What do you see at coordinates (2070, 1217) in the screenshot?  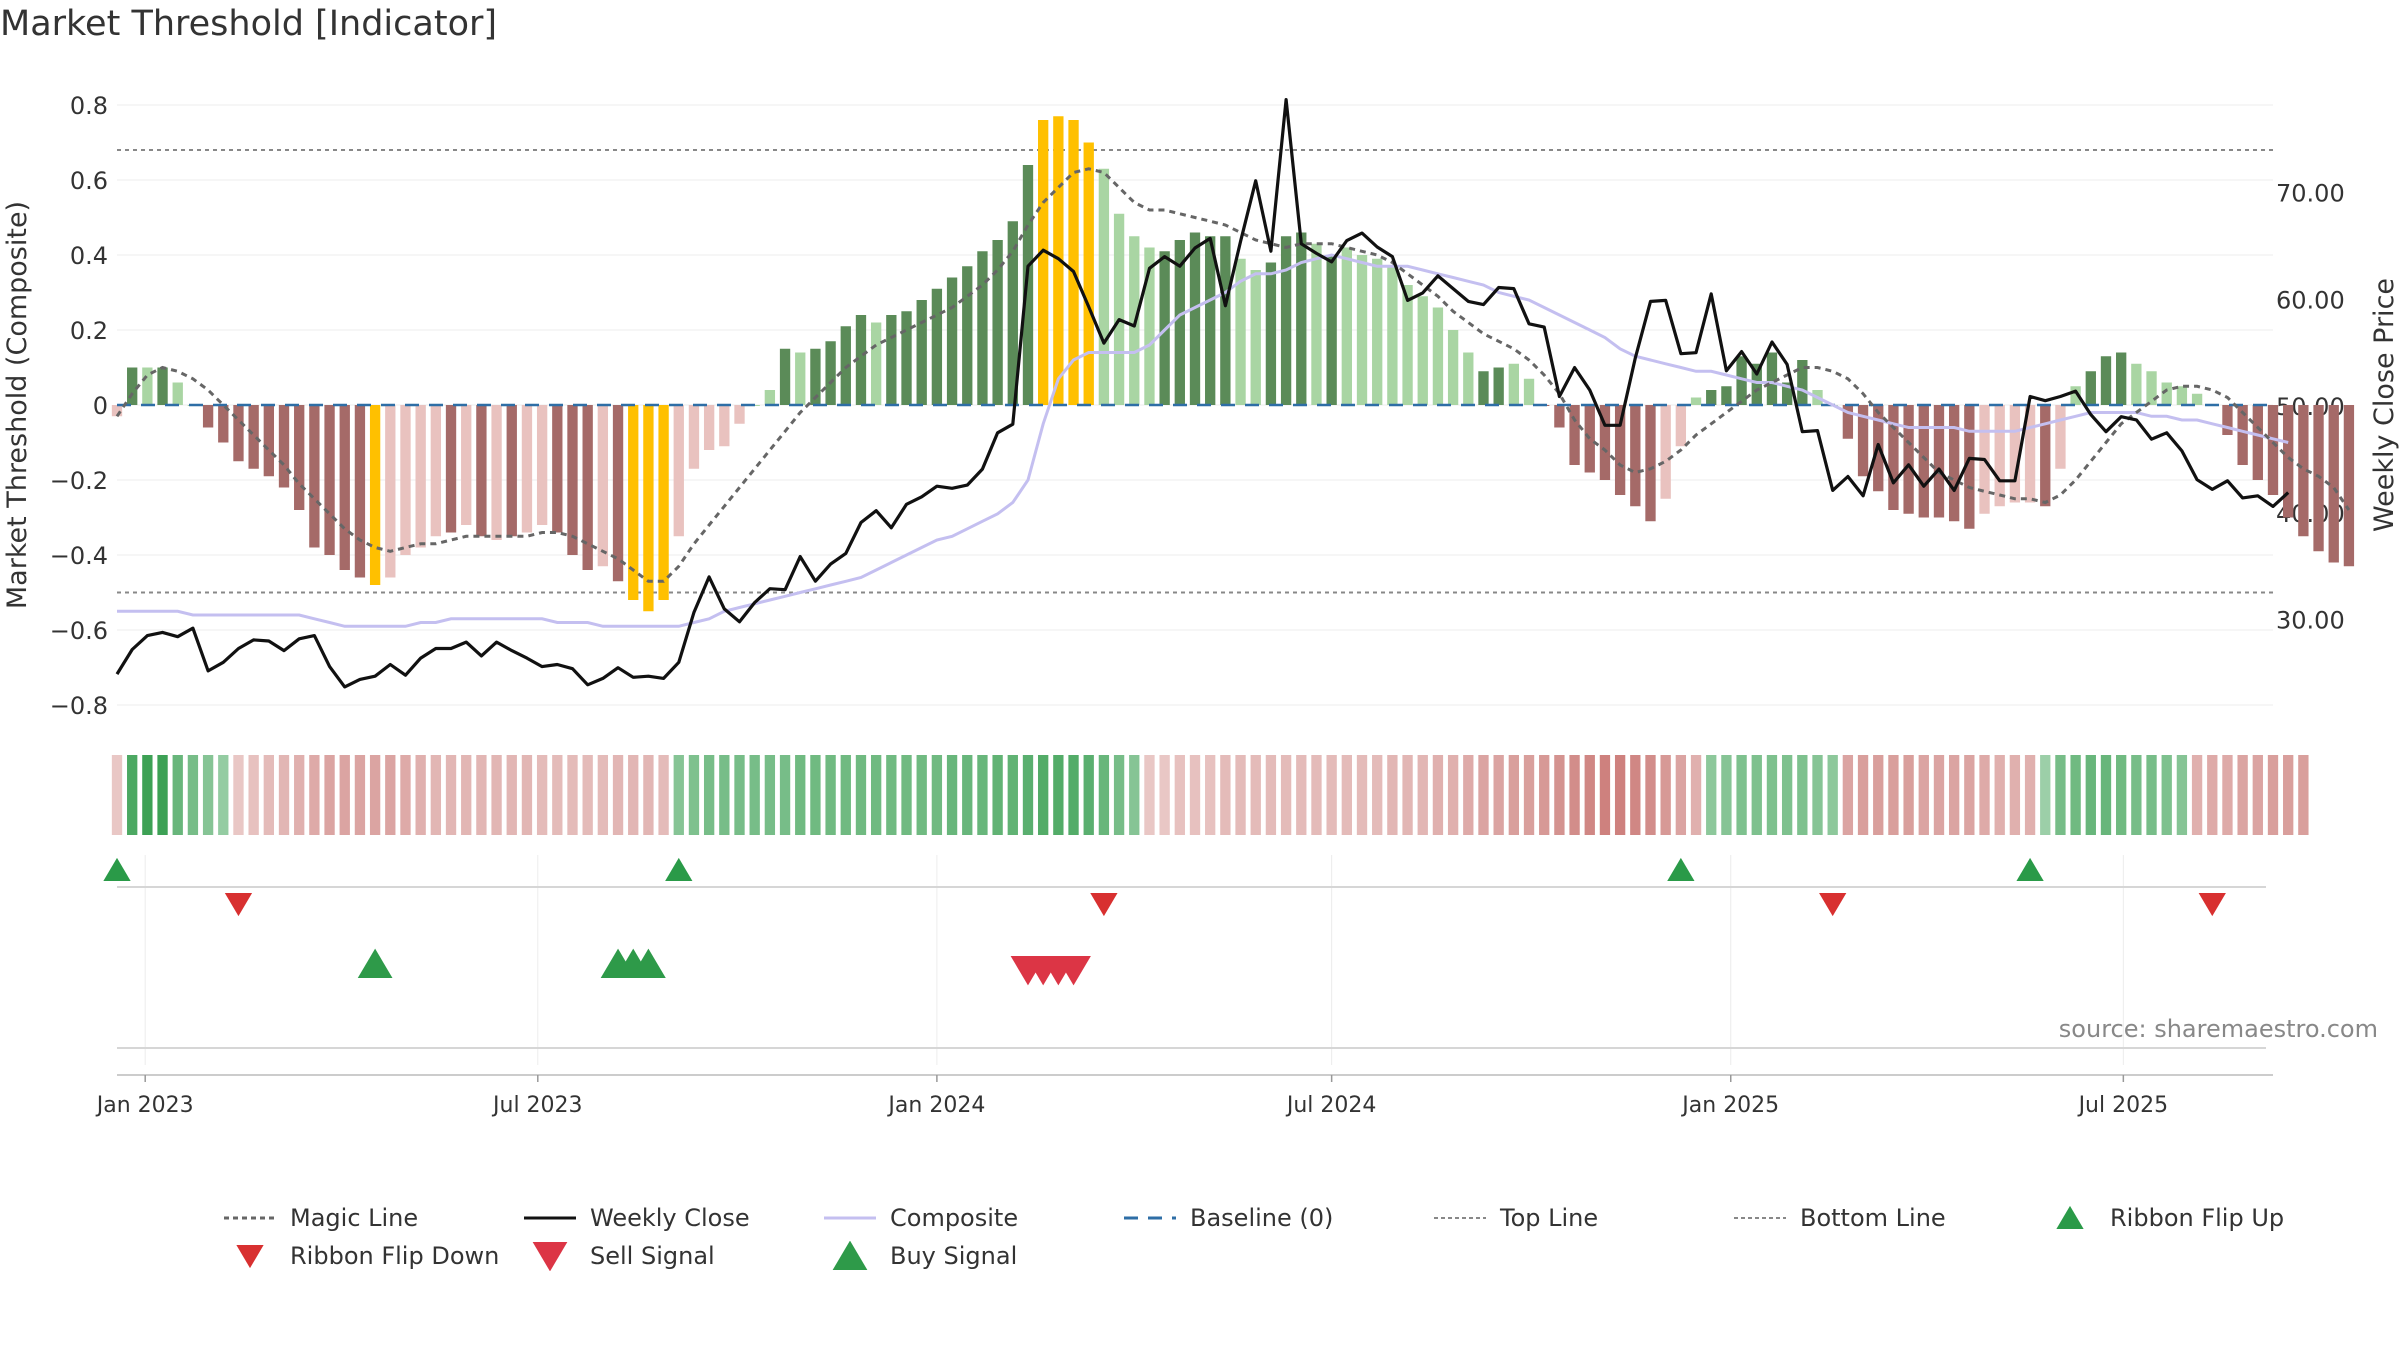 I see `legend-swatch-mark` at bounding box center [2070, 1217].